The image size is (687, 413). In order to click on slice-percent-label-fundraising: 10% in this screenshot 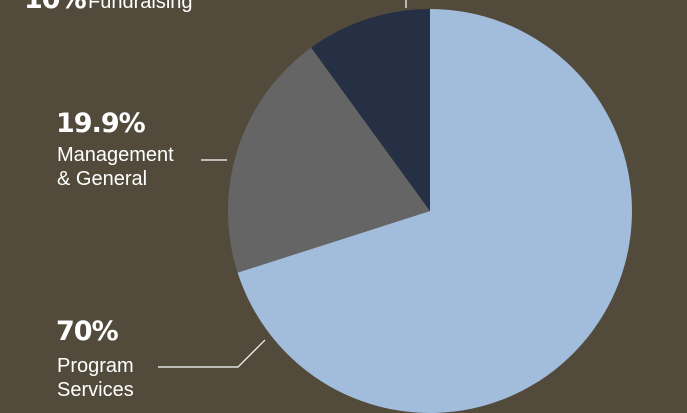, I will do `click(55, 6)`.